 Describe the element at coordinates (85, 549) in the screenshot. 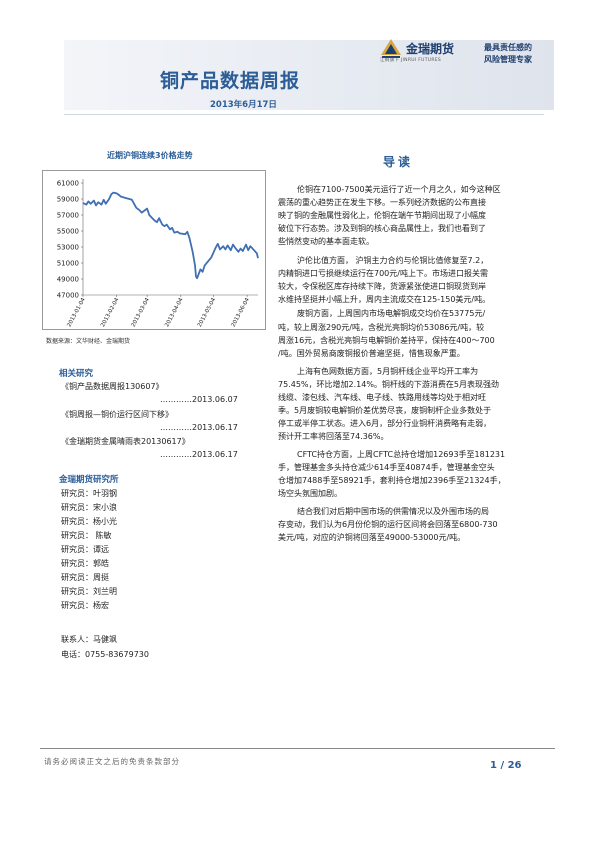

I see `researcher-item: 研究员：谭远` at that location.